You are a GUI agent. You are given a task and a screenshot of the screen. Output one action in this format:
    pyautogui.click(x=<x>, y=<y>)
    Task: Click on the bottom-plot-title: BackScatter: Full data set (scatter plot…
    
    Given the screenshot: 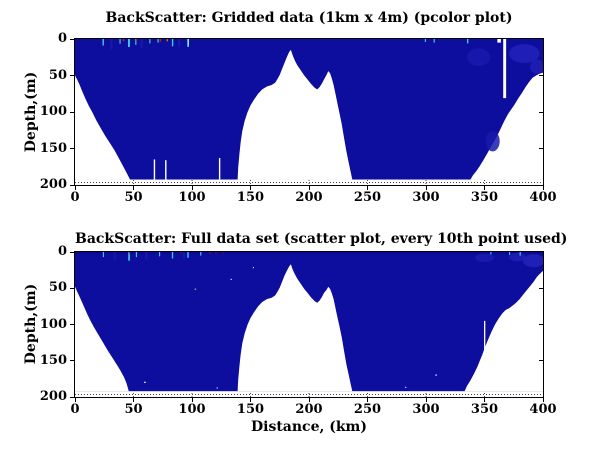 What is the action you would take?
    pyautogui.click(x=321, y=239)
    